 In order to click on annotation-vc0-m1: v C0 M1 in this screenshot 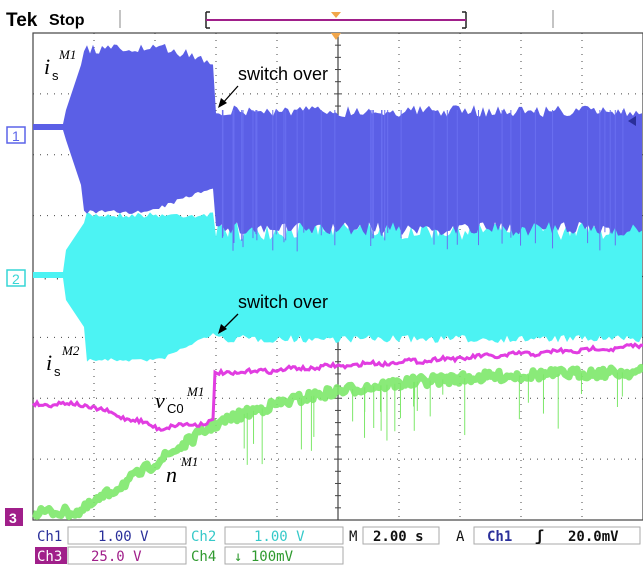, I will do `click(179, 400)`.